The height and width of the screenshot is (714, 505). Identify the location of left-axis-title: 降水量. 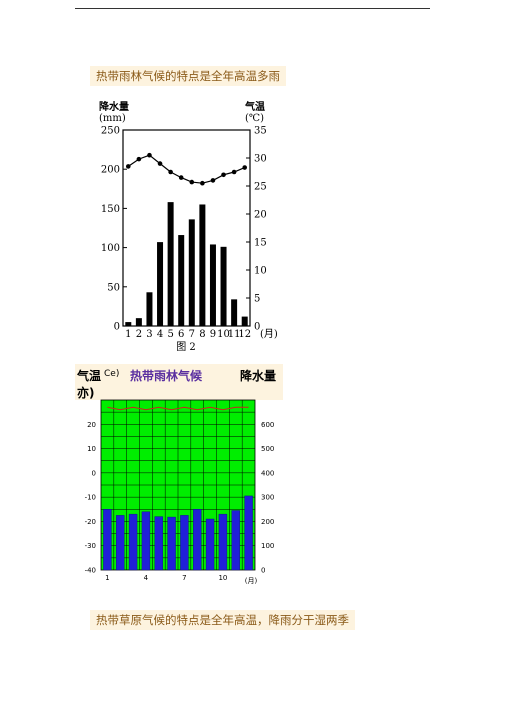
(114, 106).